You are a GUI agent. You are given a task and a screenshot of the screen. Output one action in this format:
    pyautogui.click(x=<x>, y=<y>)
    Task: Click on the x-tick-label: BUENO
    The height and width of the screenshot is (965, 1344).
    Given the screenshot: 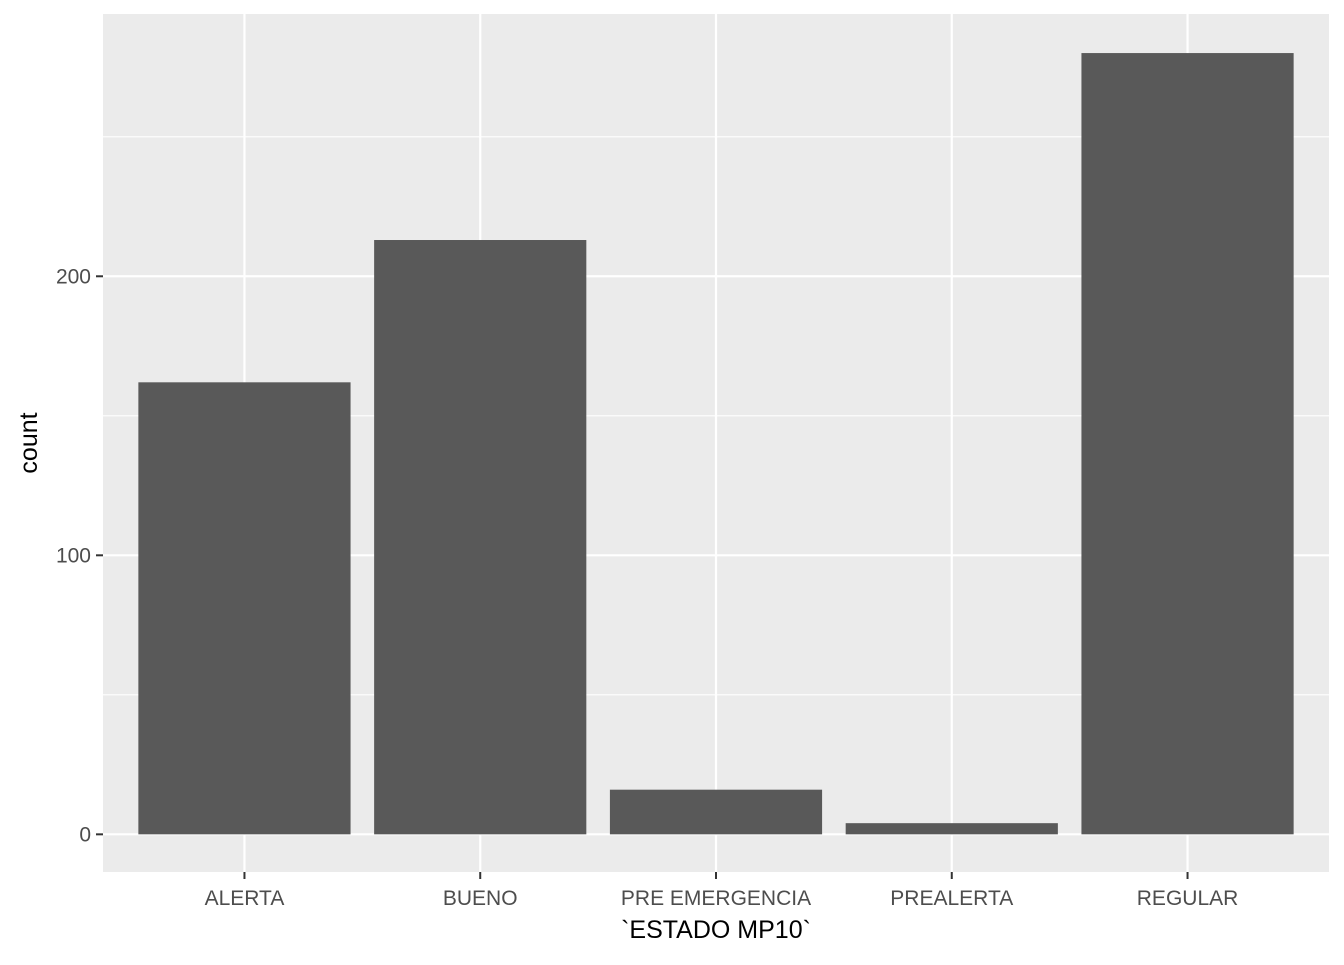 What is the action you would take?
    pyautogui.click(x=480, y=898)
    